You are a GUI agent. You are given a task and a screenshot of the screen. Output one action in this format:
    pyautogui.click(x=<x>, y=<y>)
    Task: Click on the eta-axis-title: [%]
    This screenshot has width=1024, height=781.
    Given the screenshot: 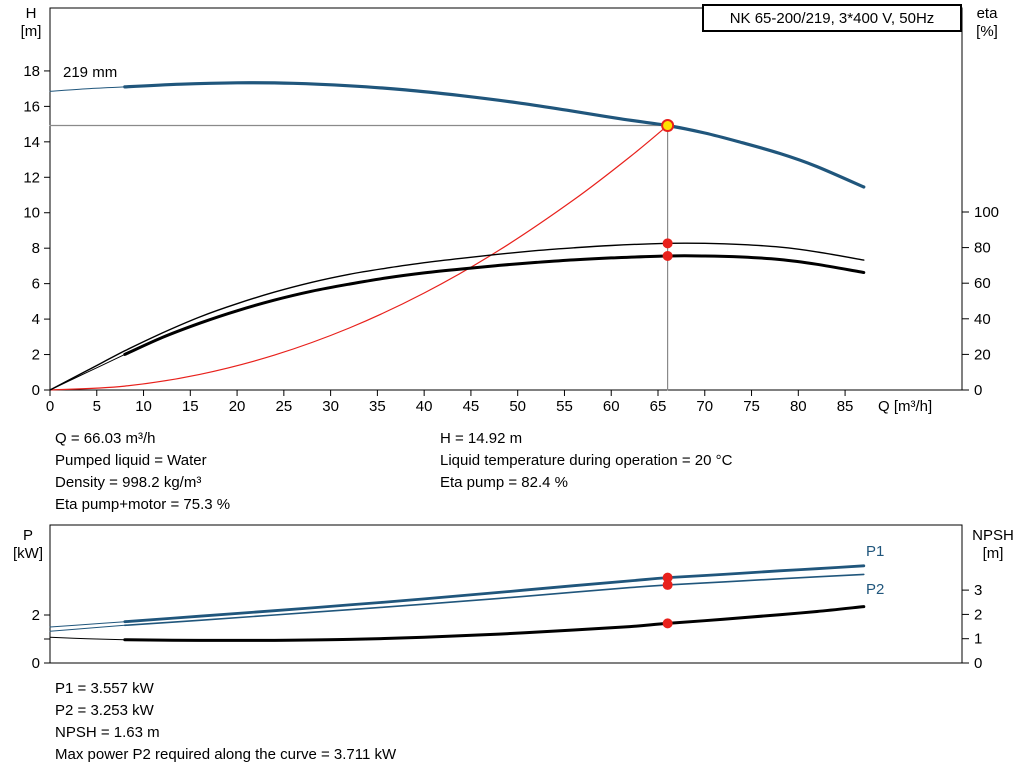 What is the action you would take?
    pyautogui.click(x=987, y=31)
    